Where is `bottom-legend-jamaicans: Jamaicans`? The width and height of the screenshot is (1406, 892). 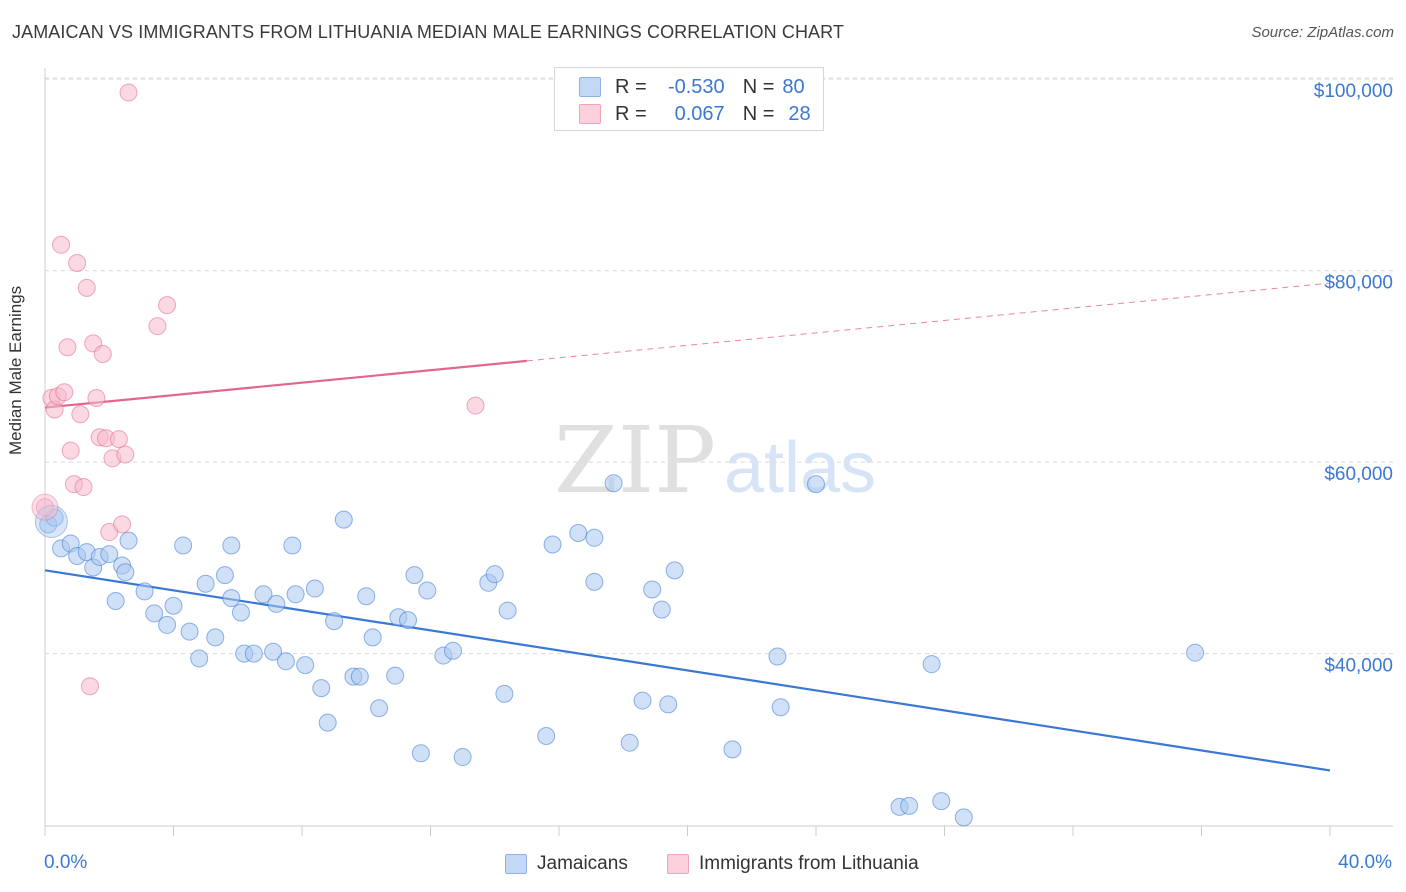
bottom-legend-jamaicans: Jamaicans is located at coordinates (566, 864).